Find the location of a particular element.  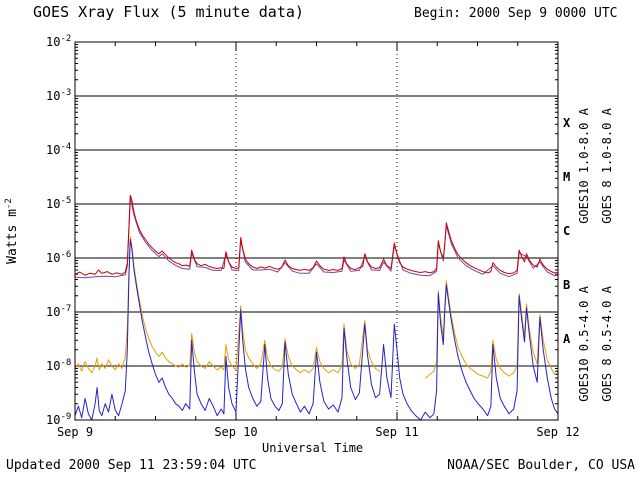

chart-title: GOES Xray Flux (5 minute data) is located at coordinates (168, 12).